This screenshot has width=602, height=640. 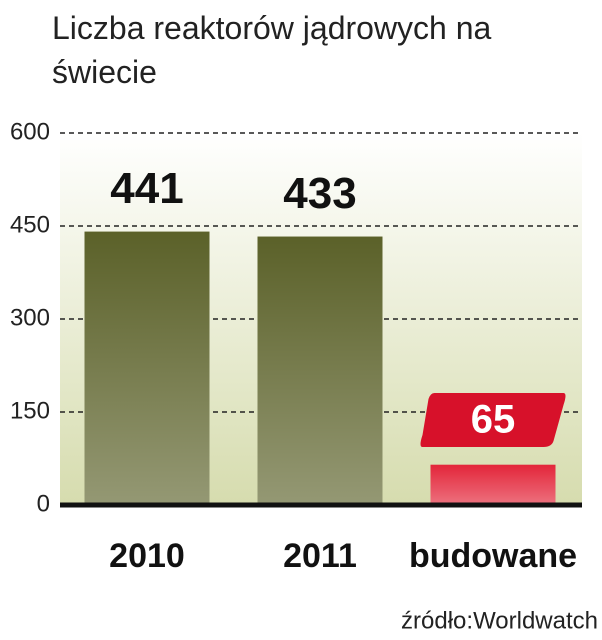 What do you see at coordinates (30, 224) in the screenshot?
I see `y-tick-label: 450` at bounding box center [30, 224].